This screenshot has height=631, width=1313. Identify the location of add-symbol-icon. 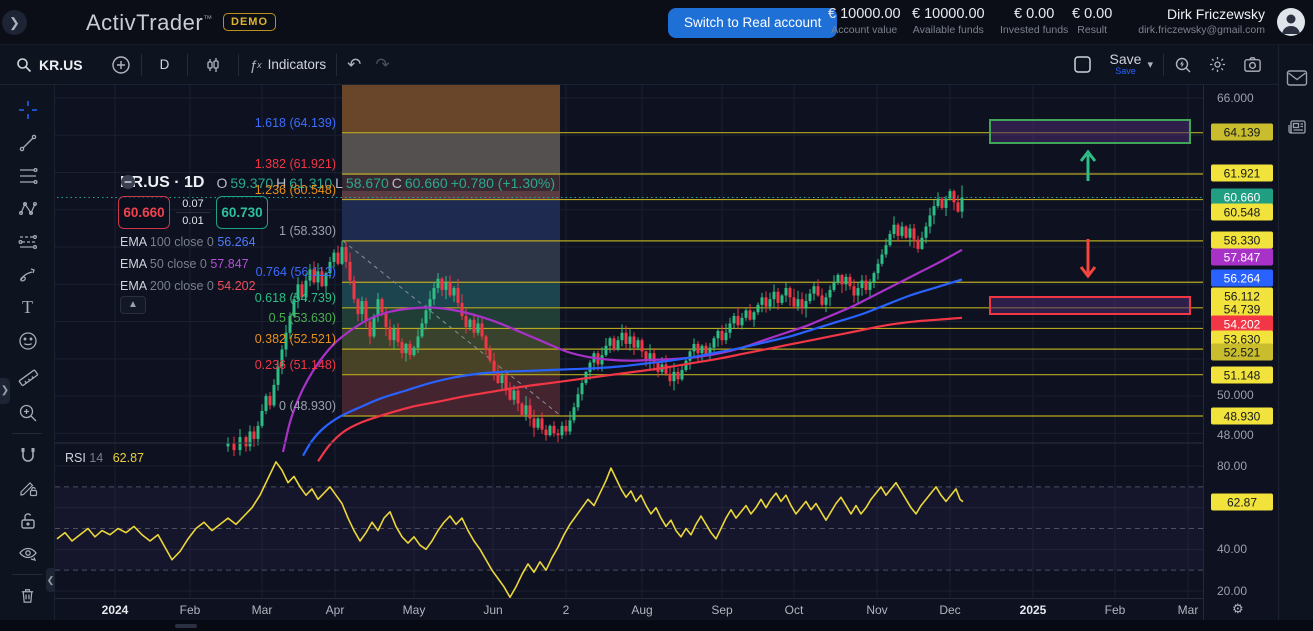
(121, 65).